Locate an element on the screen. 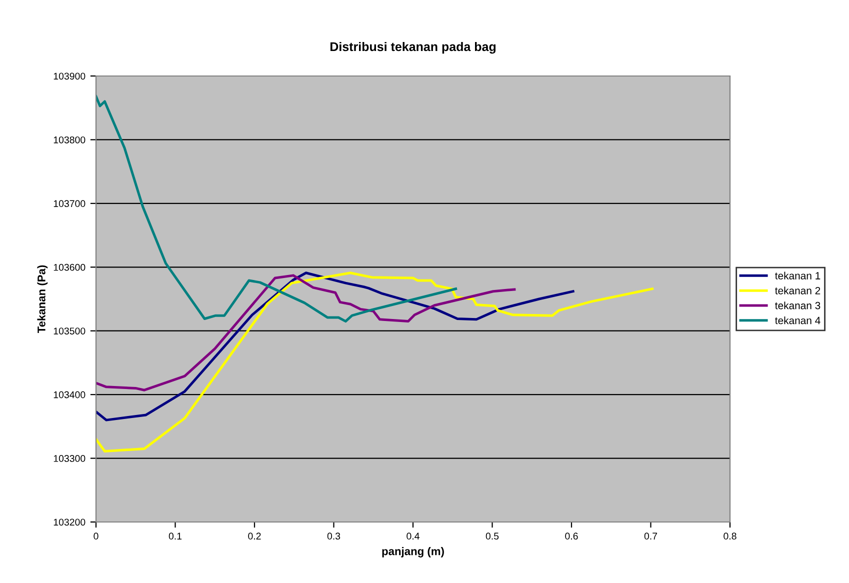 The image size is (849, 583). x-tick-label: 0.7 is located at coordinates (651, 536).